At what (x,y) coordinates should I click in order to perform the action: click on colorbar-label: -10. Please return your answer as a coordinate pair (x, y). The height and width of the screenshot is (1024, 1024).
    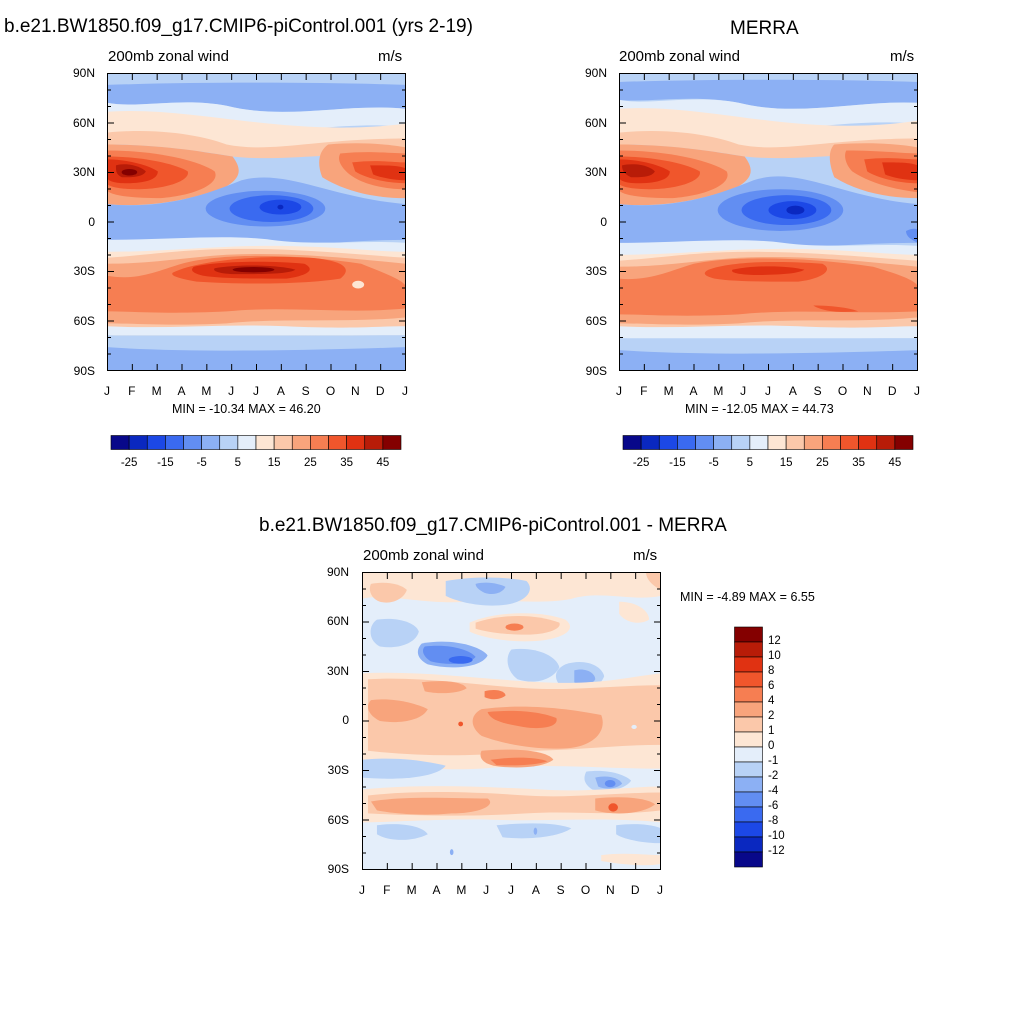
    Looking at the image, I should click on (776, 836).